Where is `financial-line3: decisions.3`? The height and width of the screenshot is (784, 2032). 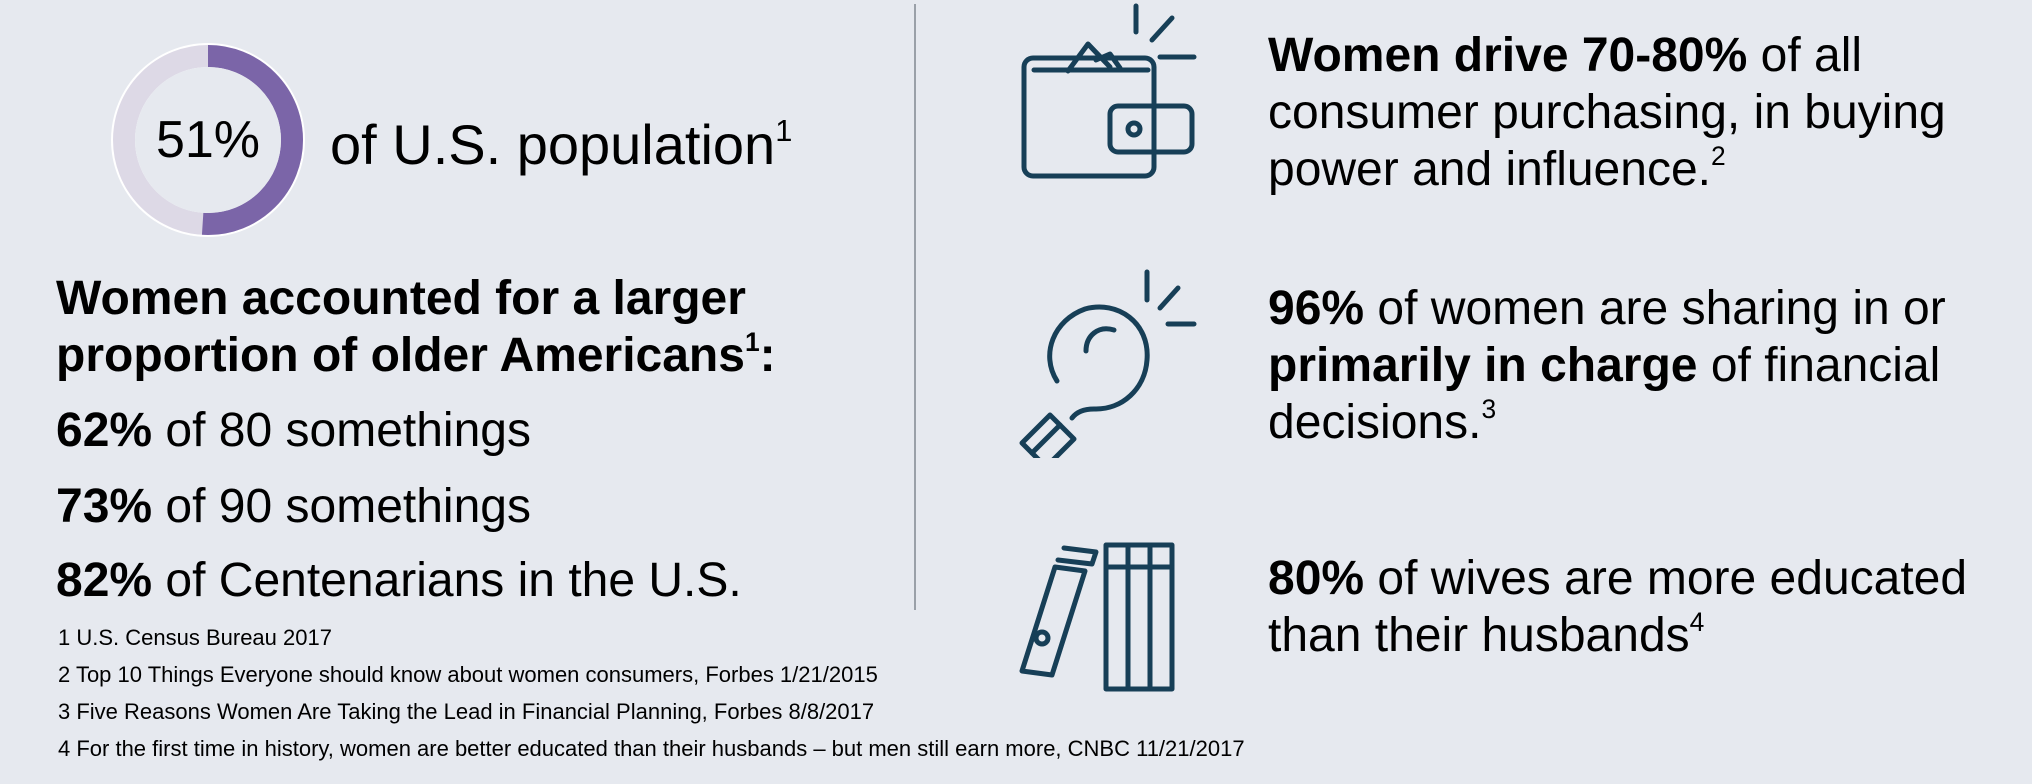
financial-line3: decisions.3 is located at coordinates (1382, 421).